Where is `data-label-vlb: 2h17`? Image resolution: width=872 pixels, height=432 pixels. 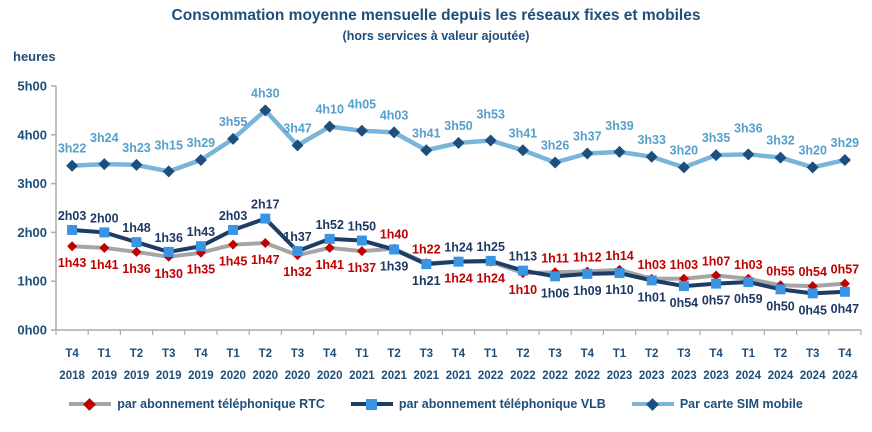 data-label-vlb: 2h17 is located at coordinates (265, 205).